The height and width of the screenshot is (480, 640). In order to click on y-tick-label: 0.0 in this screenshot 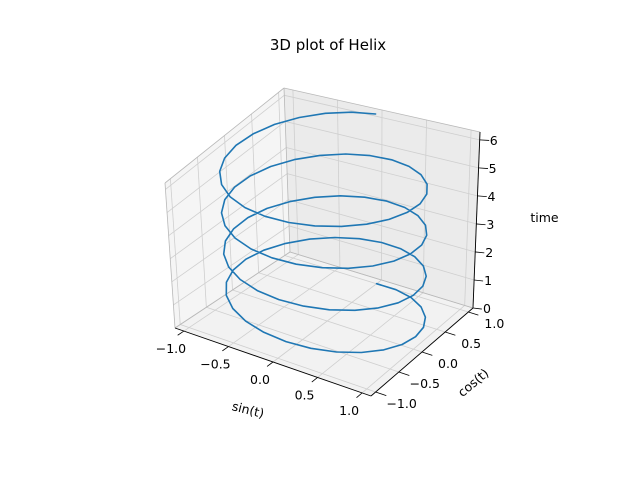, I will do `click(448, 363)`.